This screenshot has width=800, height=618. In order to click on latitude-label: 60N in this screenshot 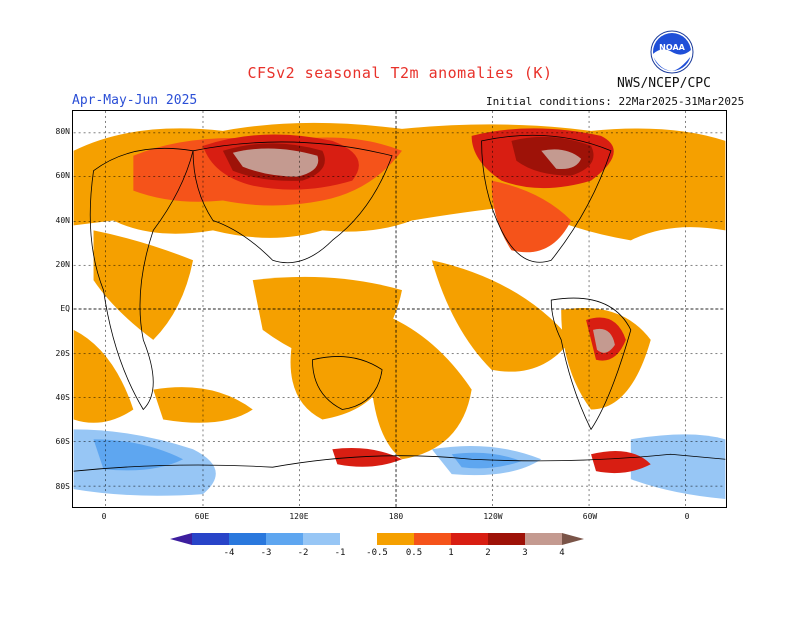, I will do `click(62, 175)`.